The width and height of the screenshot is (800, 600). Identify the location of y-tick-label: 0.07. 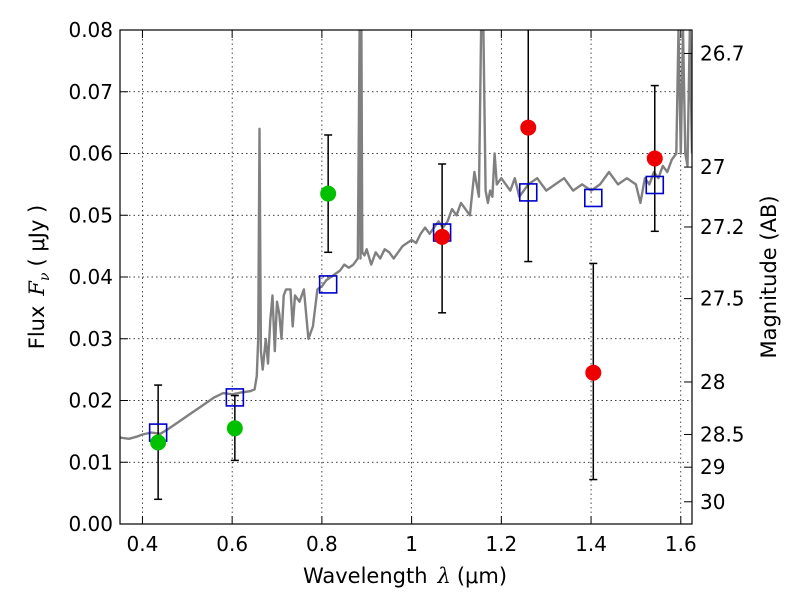
(90, 92).